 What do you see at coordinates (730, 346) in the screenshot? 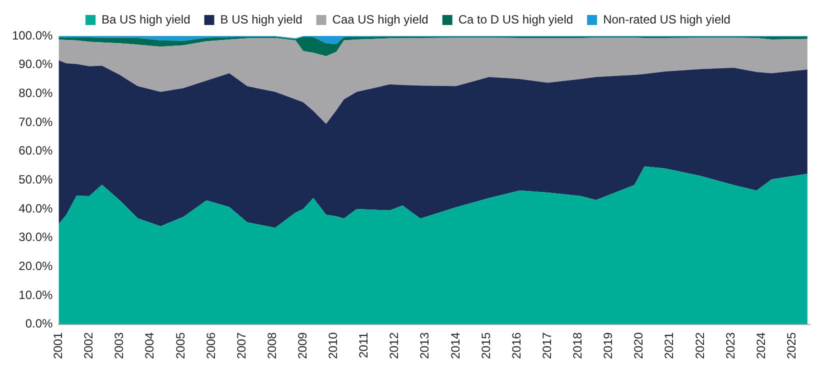
I see `x-tick-label: 2023` at bounding box center [730, 346].